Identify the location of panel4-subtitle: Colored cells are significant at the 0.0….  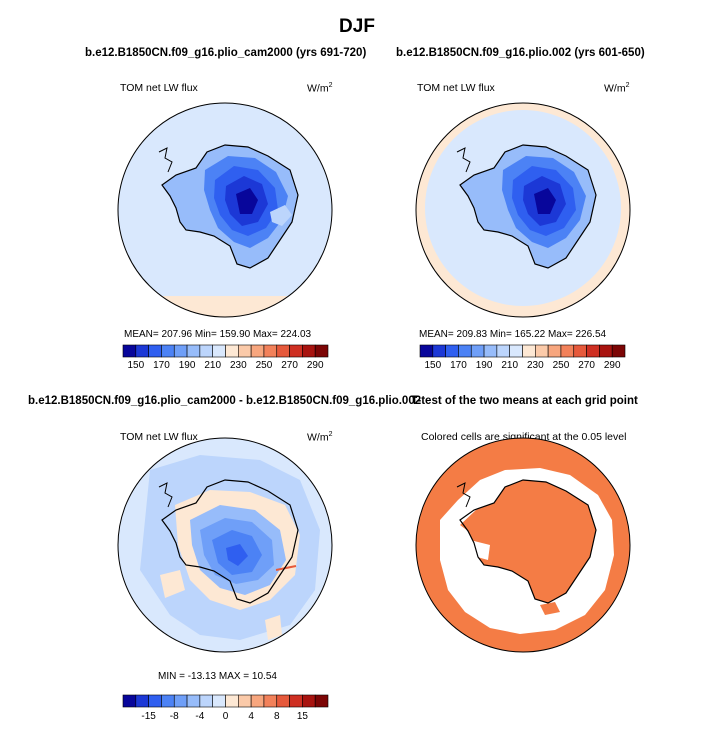
(524, 437).